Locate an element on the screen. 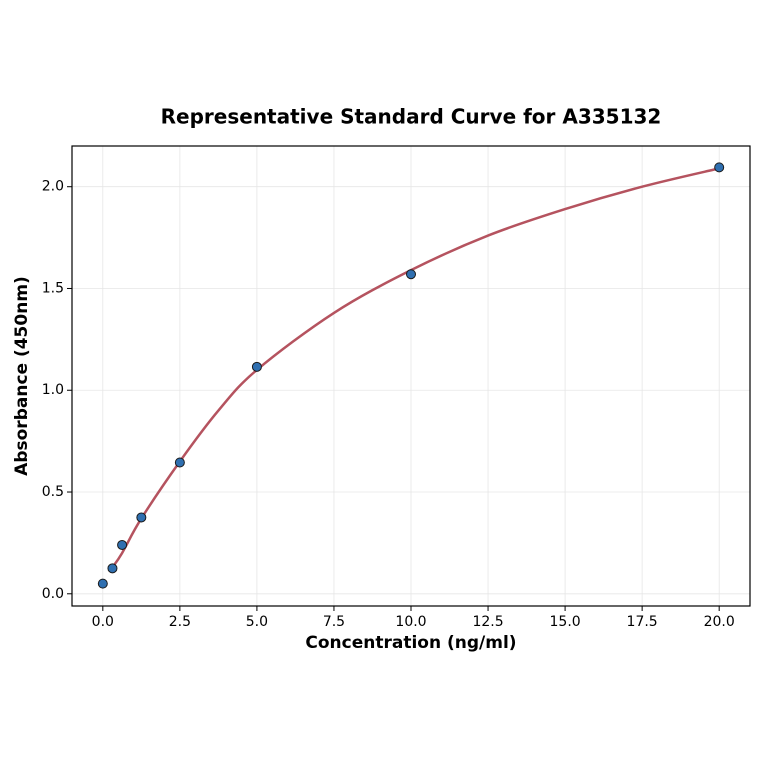  x-tick-label: 0.0 is located at coordinates (103, 622).